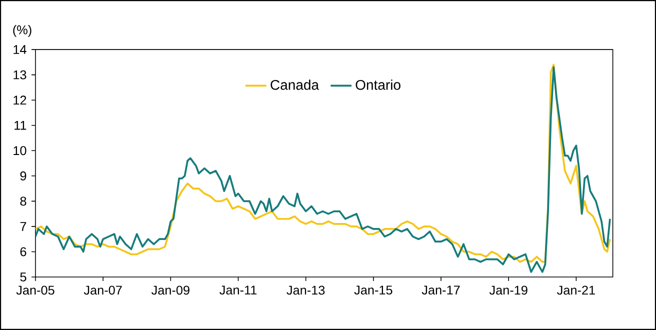  What do you see at coordinates (20, 125) in the screenshot?
I see `y-tick-label: 11` at bounding box center [20, 125].